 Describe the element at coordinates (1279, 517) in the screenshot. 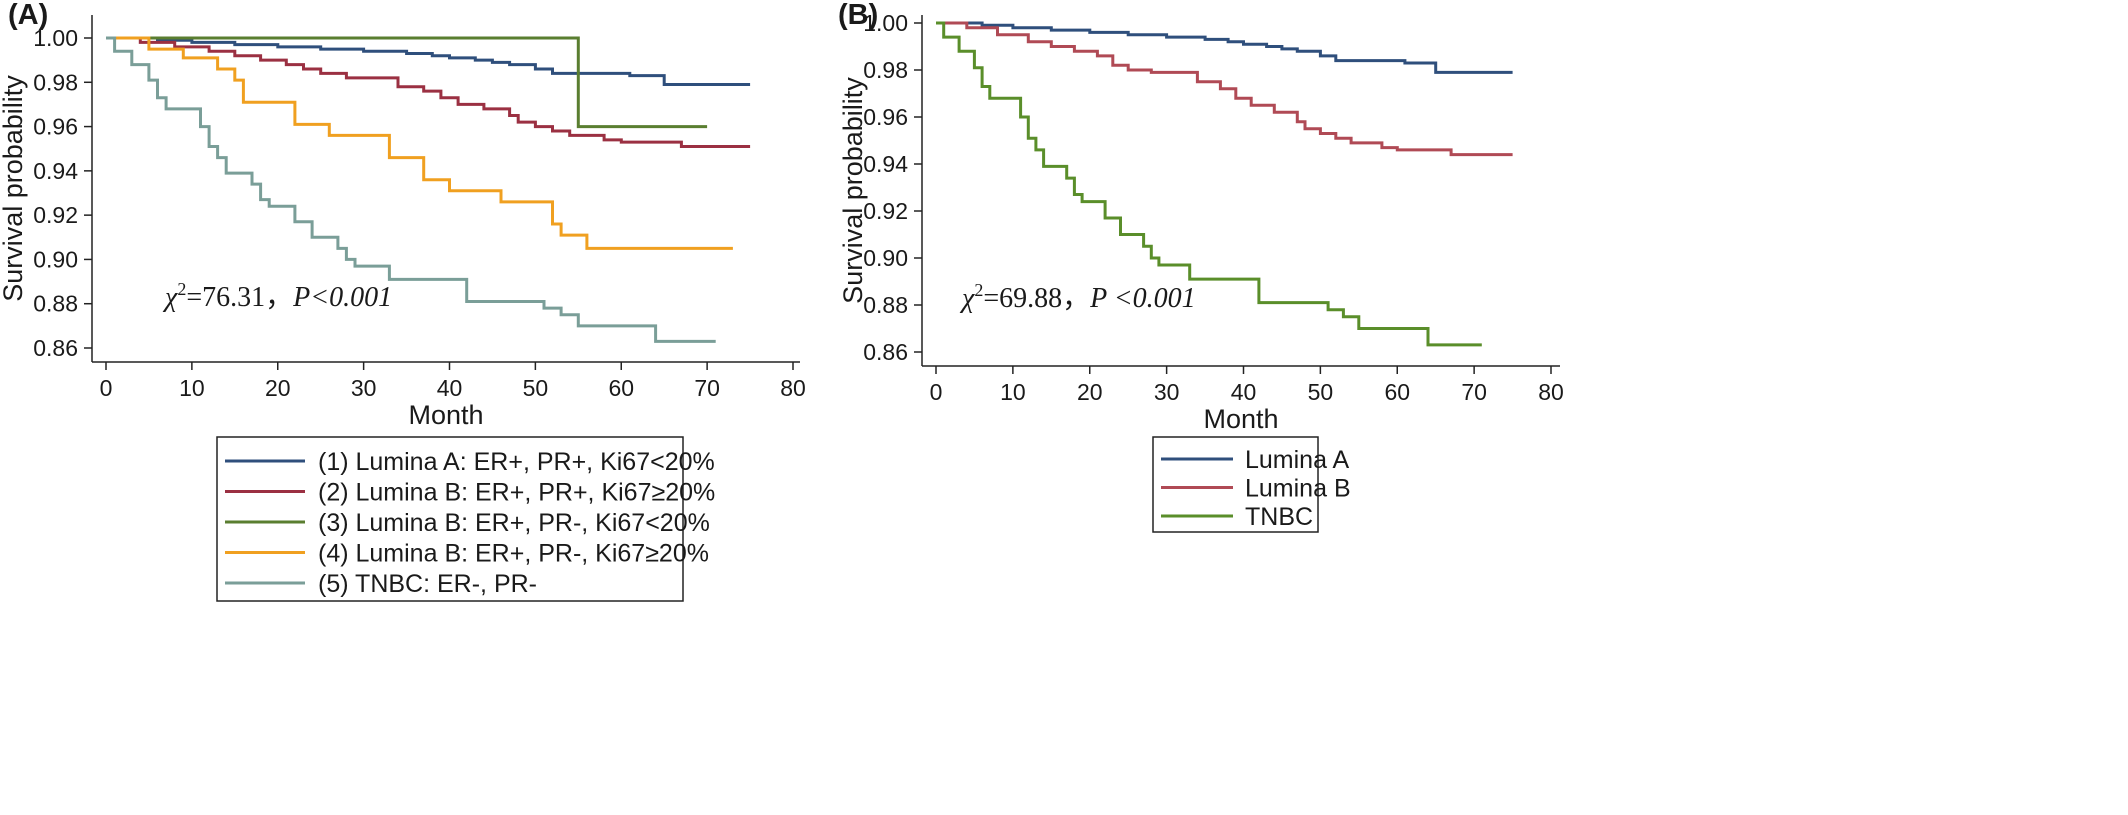

I see `legend-entry: TNBC` at that location.